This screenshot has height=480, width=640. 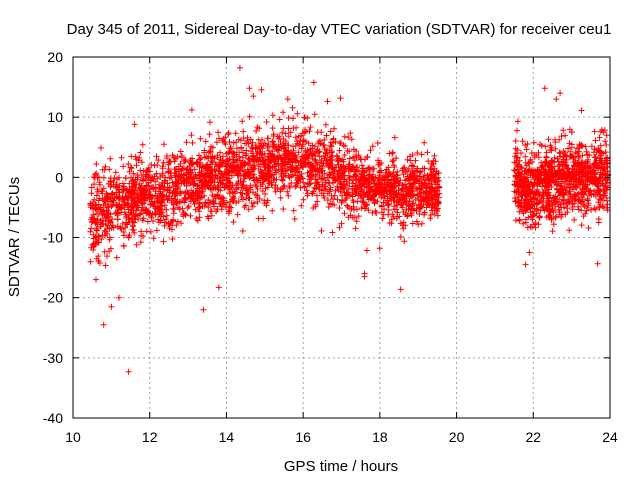 What do you see at coordinates (14, 237) in the screenshot?
I see `y-axis-label: SDTVAR / TECUs` at bounding box center [14, 237].